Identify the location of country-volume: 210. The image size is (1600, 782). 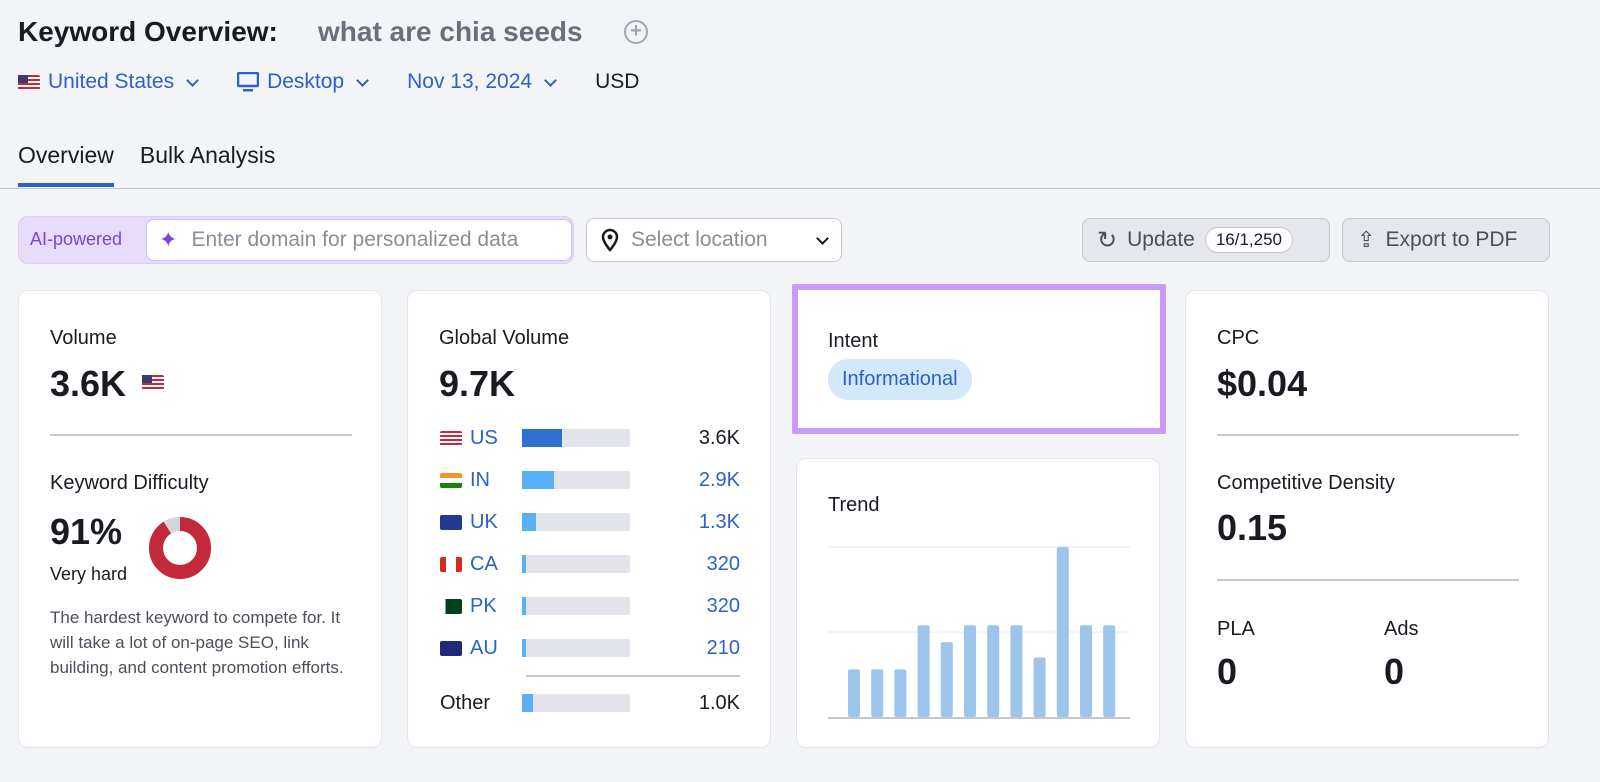
(723, 647).